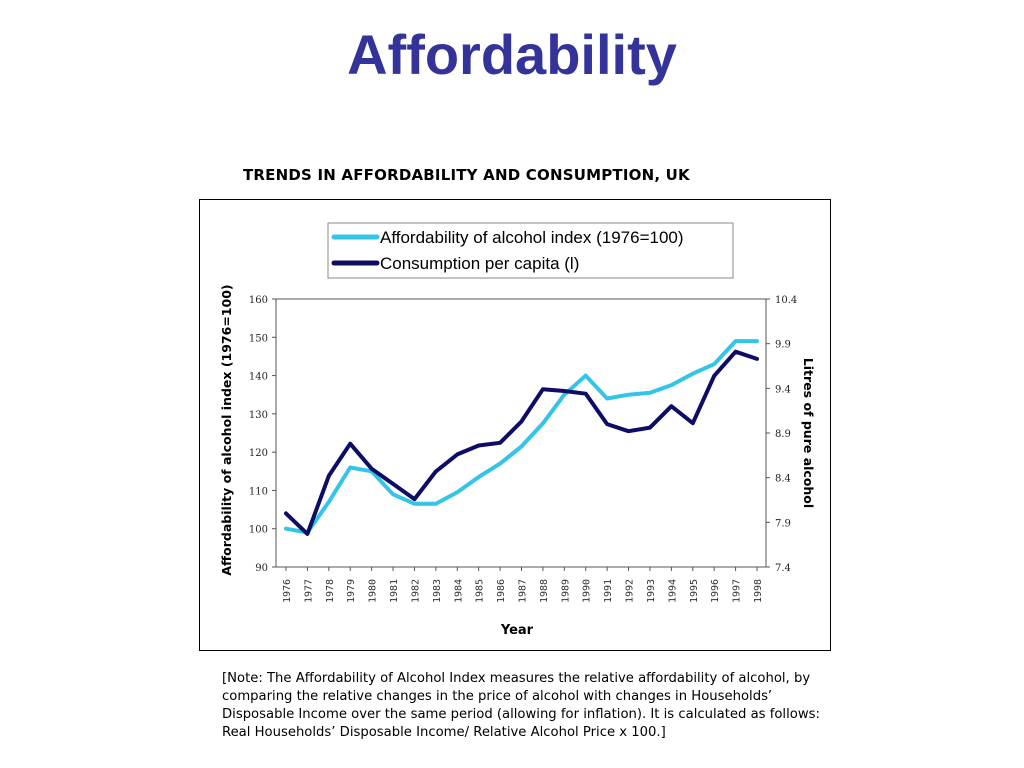  Describe the element at coordinates (479, 263) in the screenshot. I see `legend-label-consumption: Consumption per capita (l)` at that location.